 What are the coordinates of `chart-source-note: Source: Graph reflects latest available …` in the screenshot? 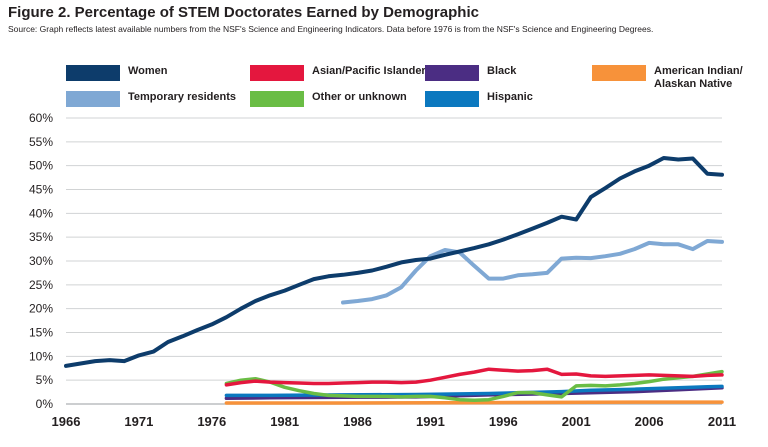 It's located at (331, 29).